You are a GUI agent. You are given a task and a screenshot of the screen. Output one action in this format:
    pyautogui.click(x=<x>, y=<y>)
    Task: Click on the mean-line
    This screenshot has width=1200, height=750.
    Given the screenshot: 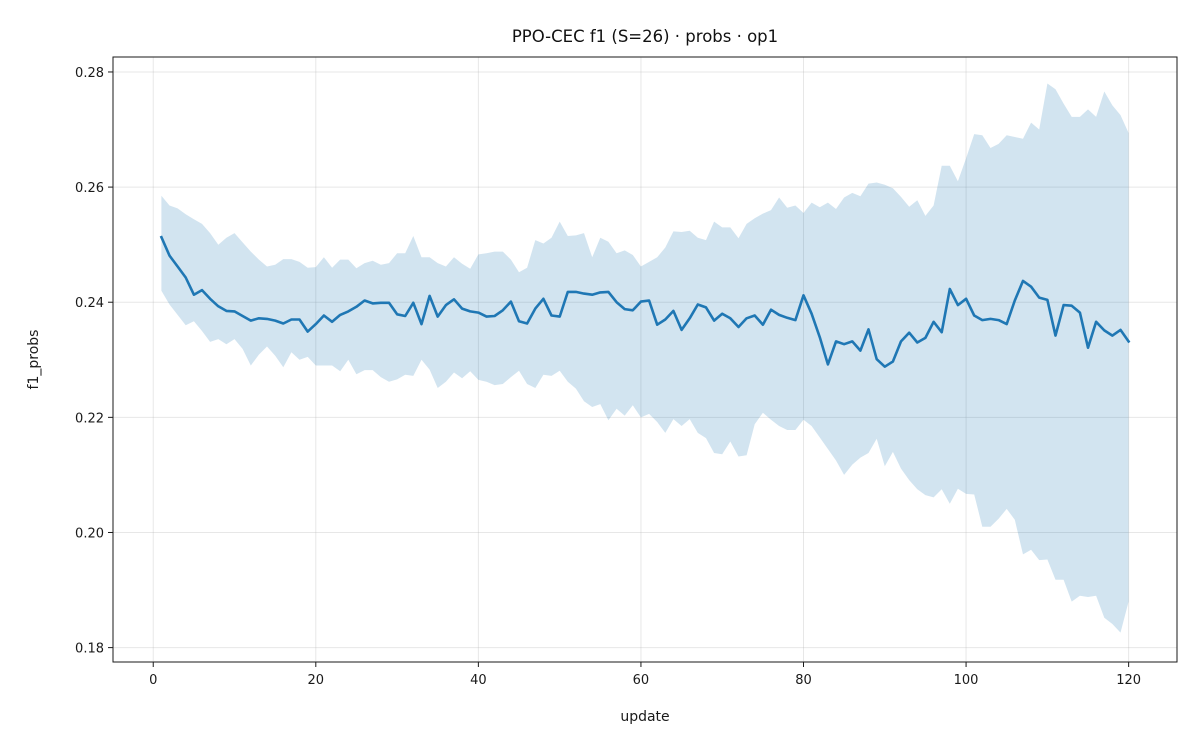 What is the action you would take?
    pyautogui.click(x=645, y=301)
    